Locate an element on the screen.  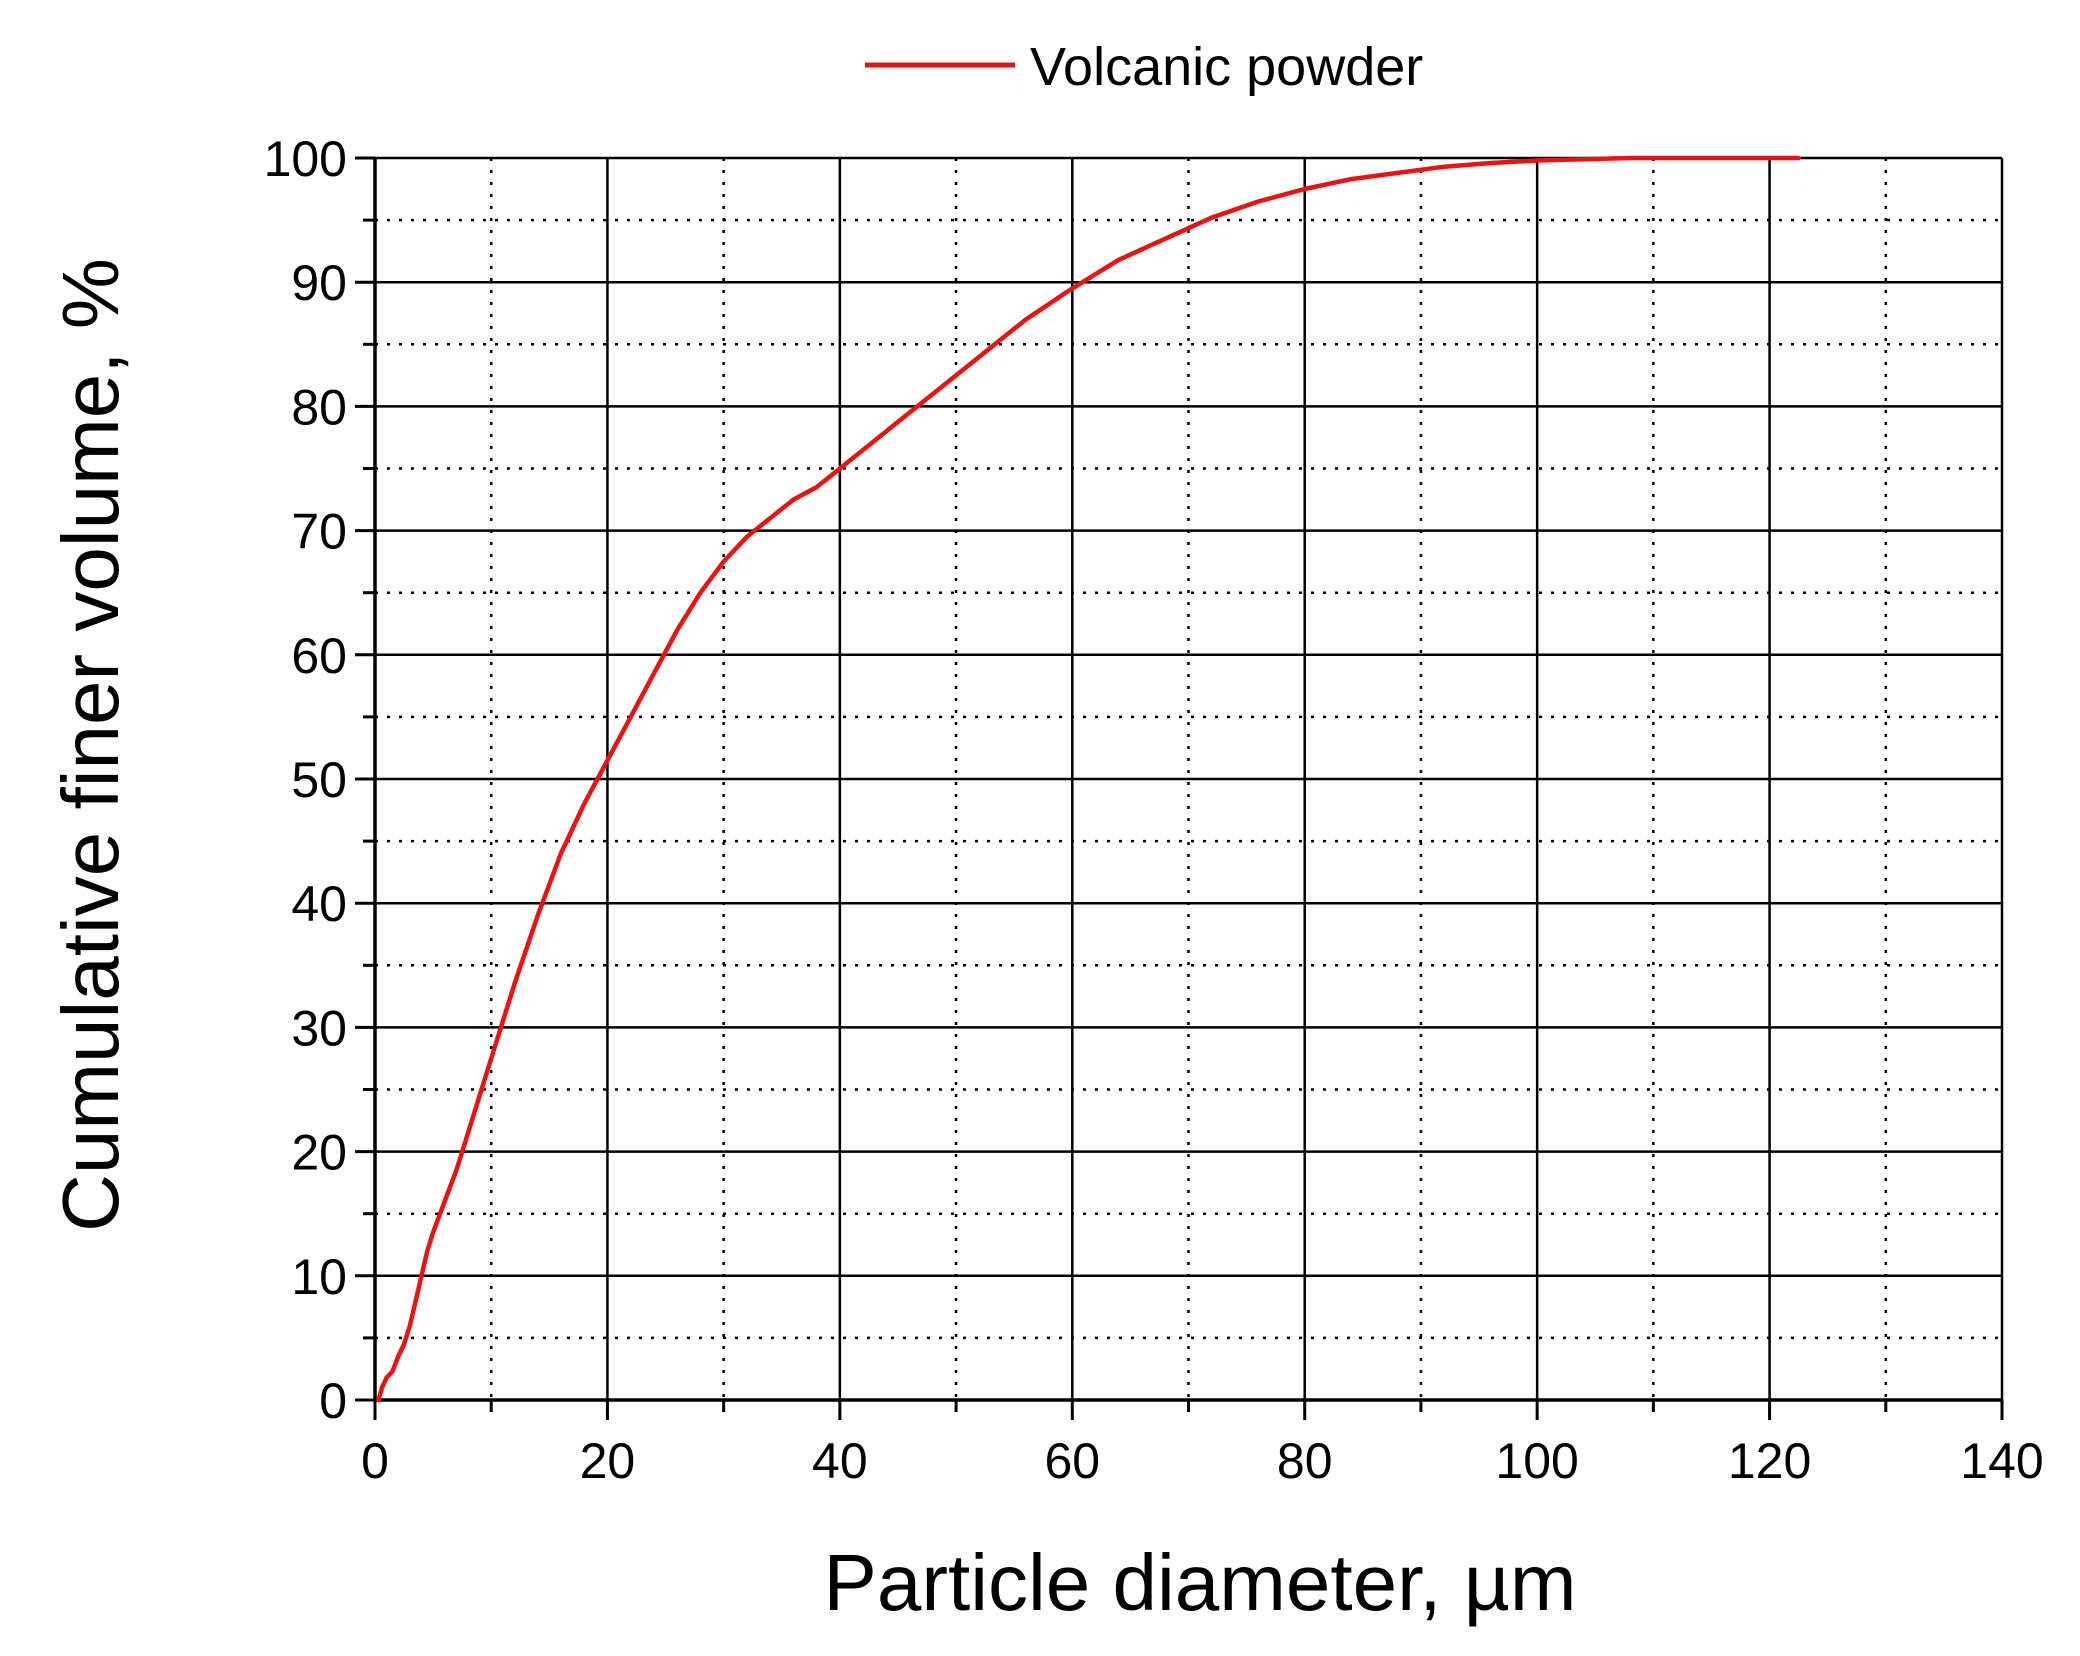
y-tick-label: 70 is located at coordinates (319, 532).